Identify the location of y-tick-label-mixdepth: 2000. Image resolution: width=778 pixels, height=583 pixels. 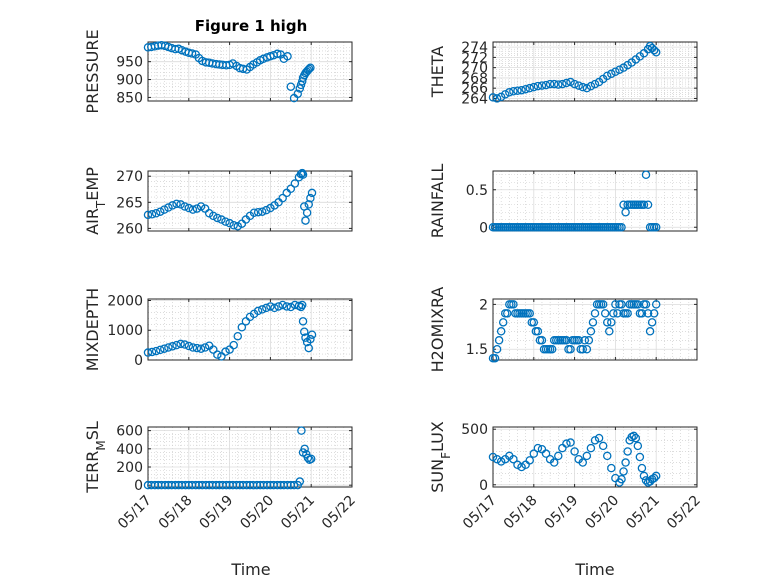
(125, 301).